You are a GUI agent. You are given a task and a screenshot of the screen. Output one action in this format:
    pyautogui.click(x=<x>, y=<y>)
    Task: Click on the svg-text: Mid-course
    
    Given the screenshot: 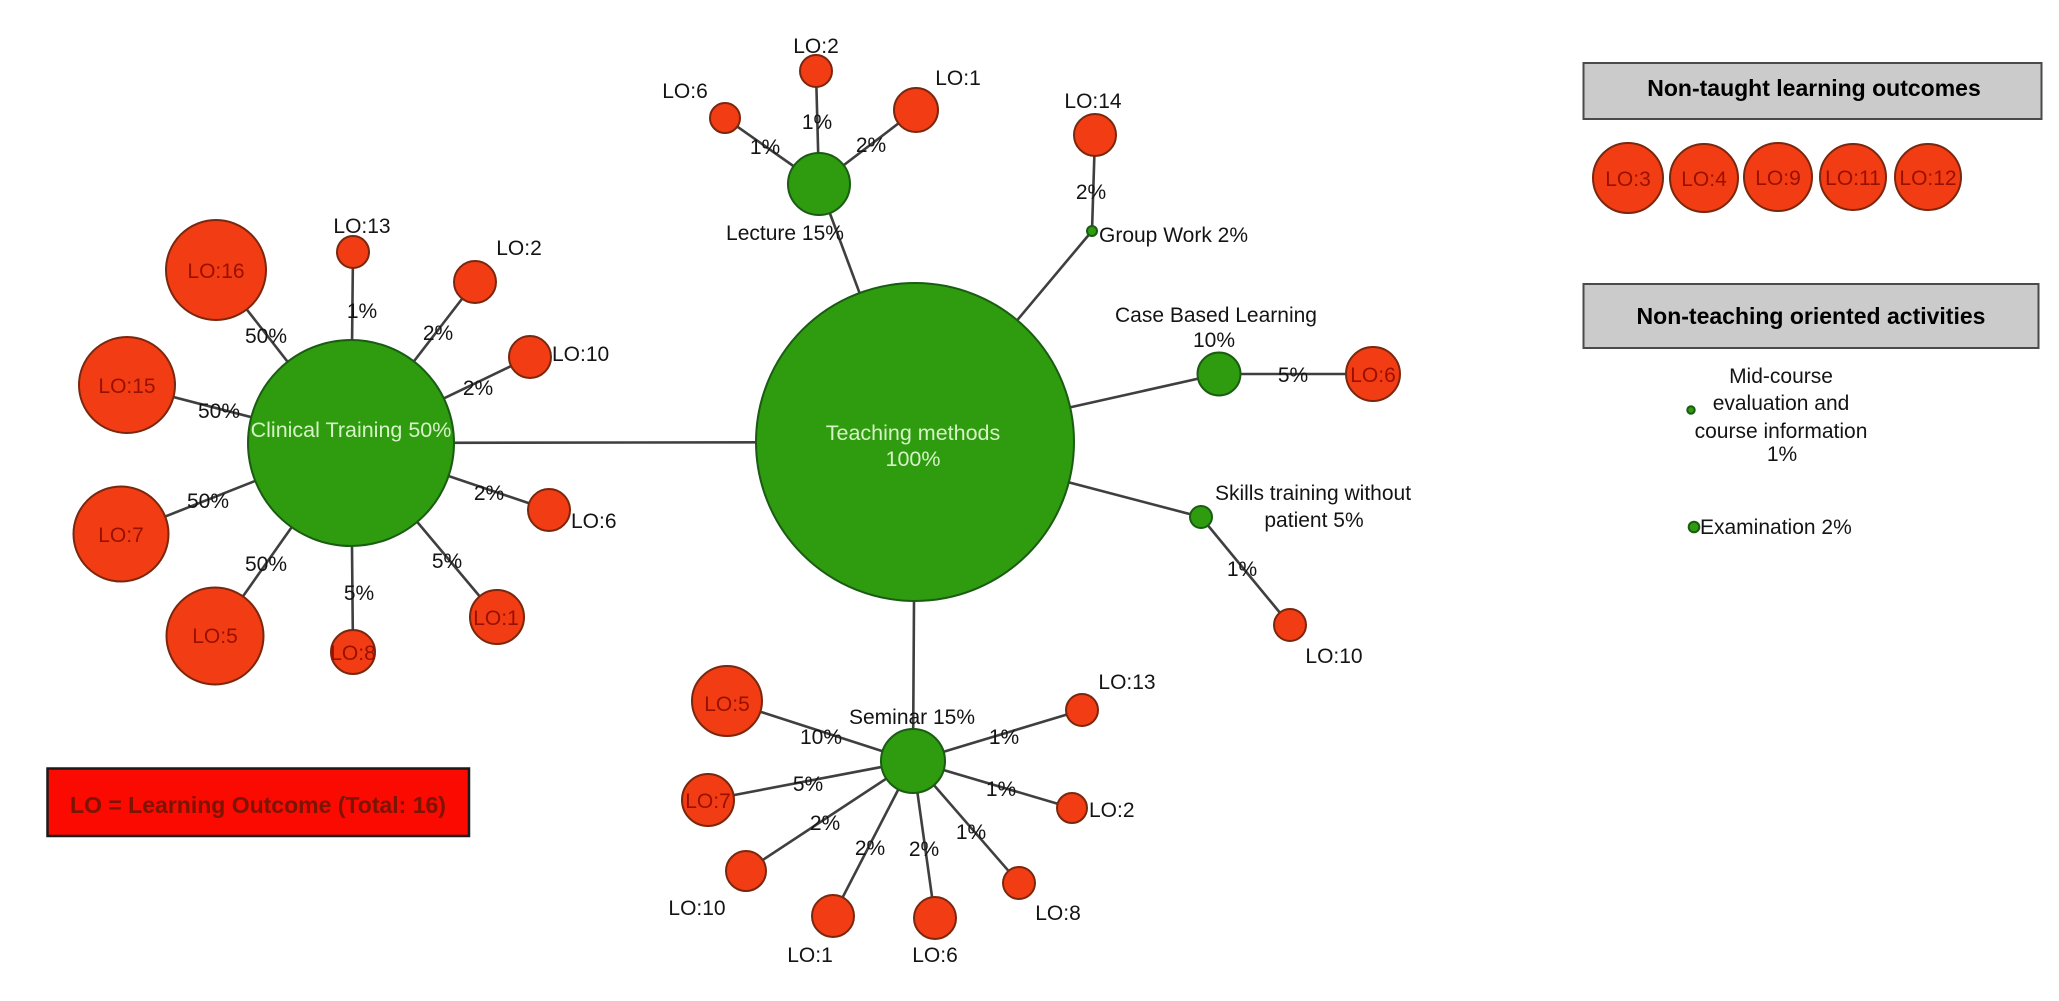 What is the action you would take?
    pyautogui.click(x=1781, y=376)
    